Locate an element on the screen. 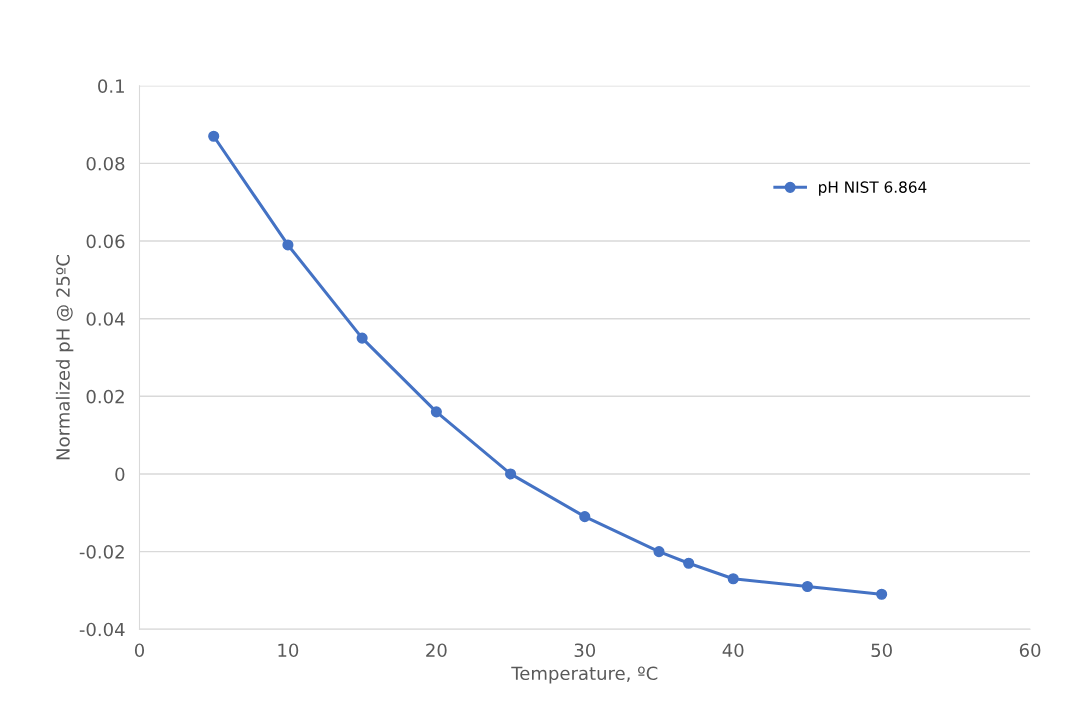  y-tick-label: 0.02 is located at coordinates (105, 396).